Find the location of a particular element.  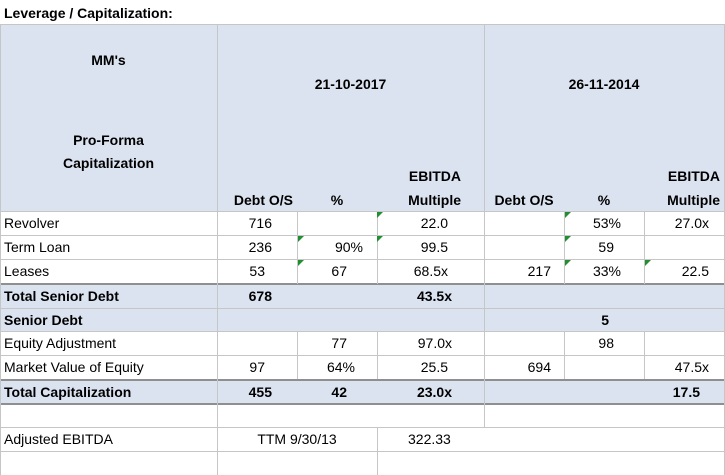

cell-debt-1: 678 is located at coordinates (260, 296).